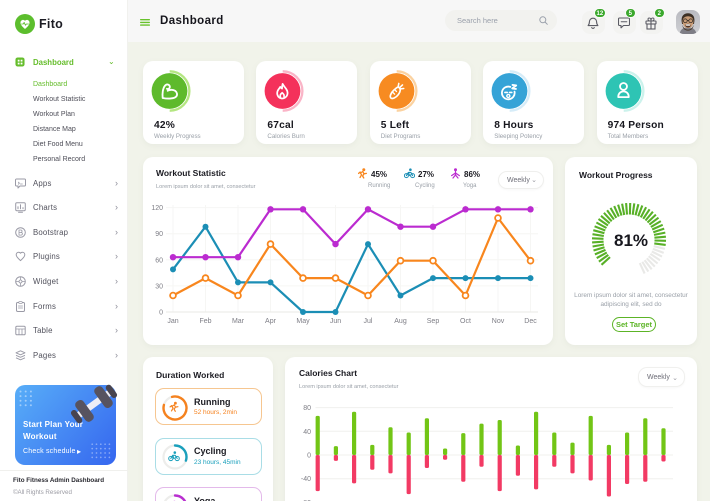 The height and width of the screenshot is (501, 710). What do you see at coordinates (159, 286) in the screenshot?
I see `svg-text: 30` at bounding box center [159, 286].